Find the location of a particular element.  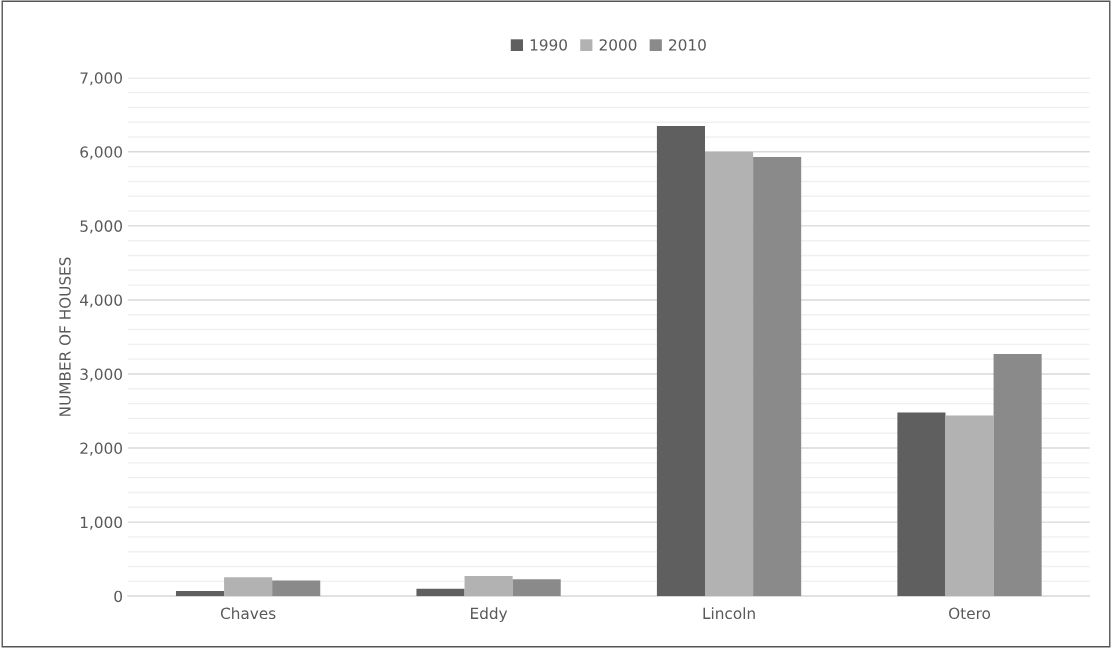

legend-label: 1990 is located at coordinates (548, 45).